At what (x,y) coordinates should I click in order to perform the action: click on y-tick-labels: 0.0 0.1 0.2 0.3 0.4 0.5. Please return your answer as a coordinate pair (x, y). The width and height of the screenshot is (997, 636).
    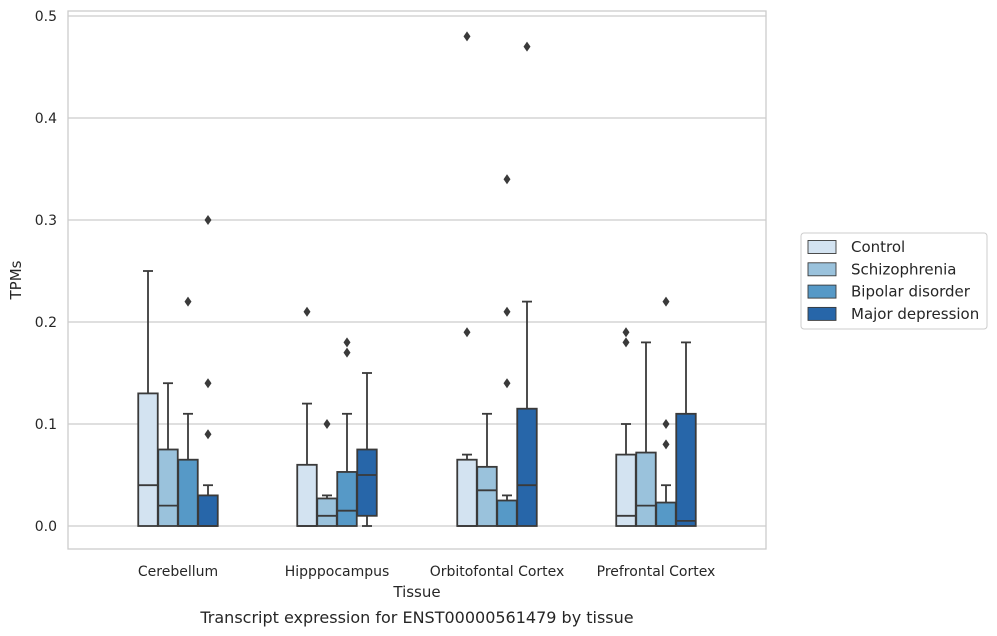
    Looking at the image, I should click on (46, 272).